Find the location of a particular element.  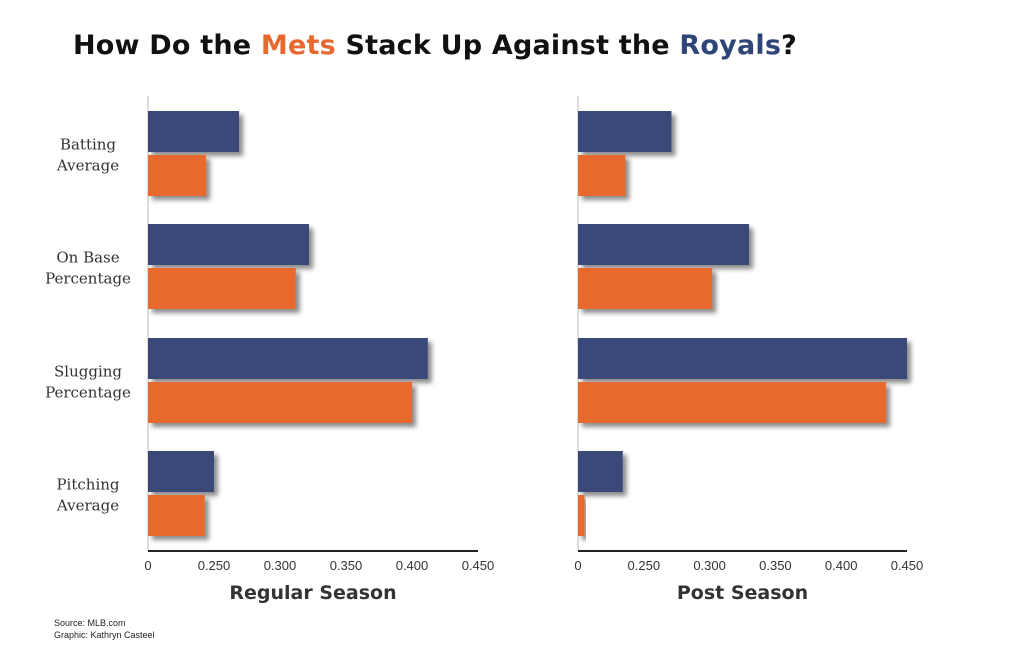

title-prefix: How Do the is located at coordinates (167, 45).